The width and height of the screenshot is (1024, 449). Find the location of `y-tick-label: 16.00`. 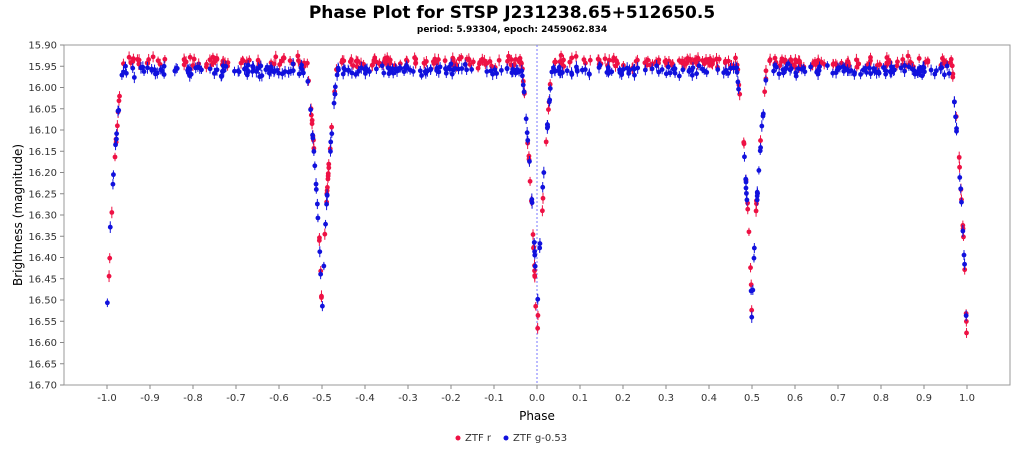

y-tick-label: 16.00 is located at coordinates (42, 88).